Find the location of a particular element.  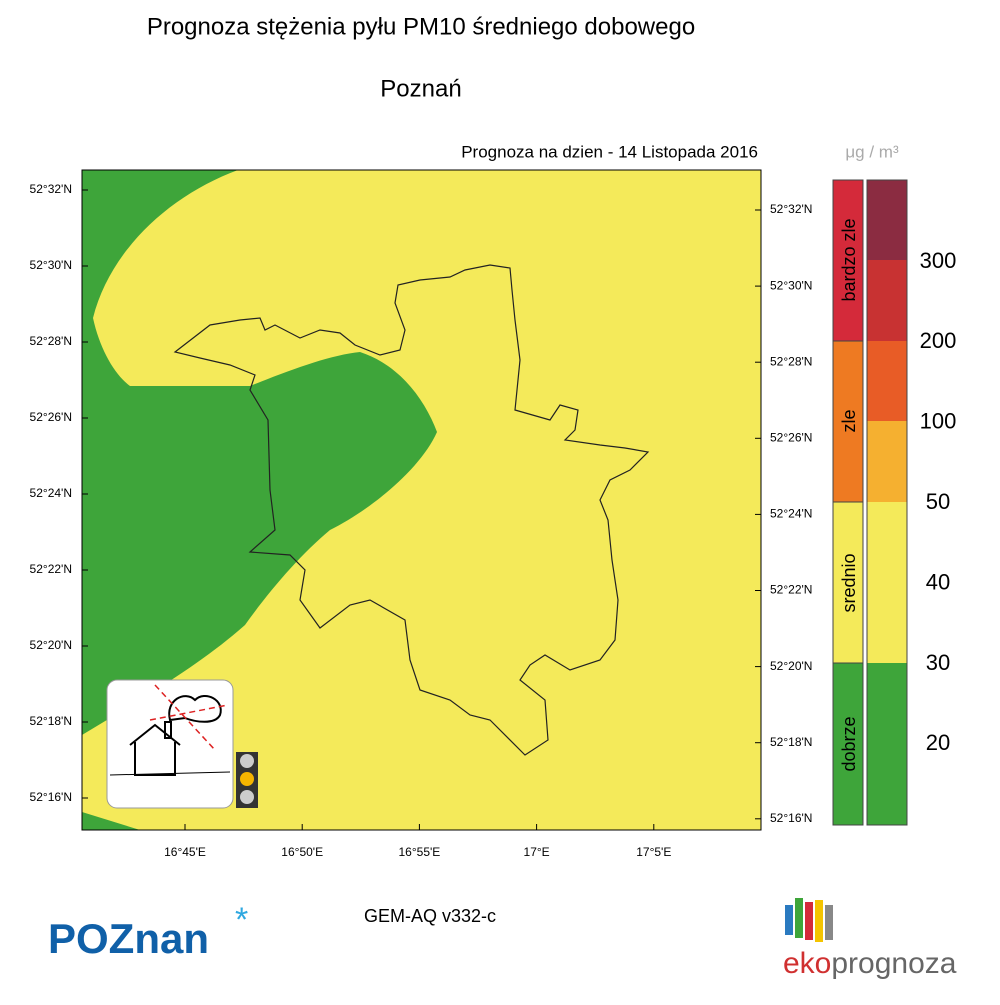

unit: μg / m³ is located at coordinates (872, 151).